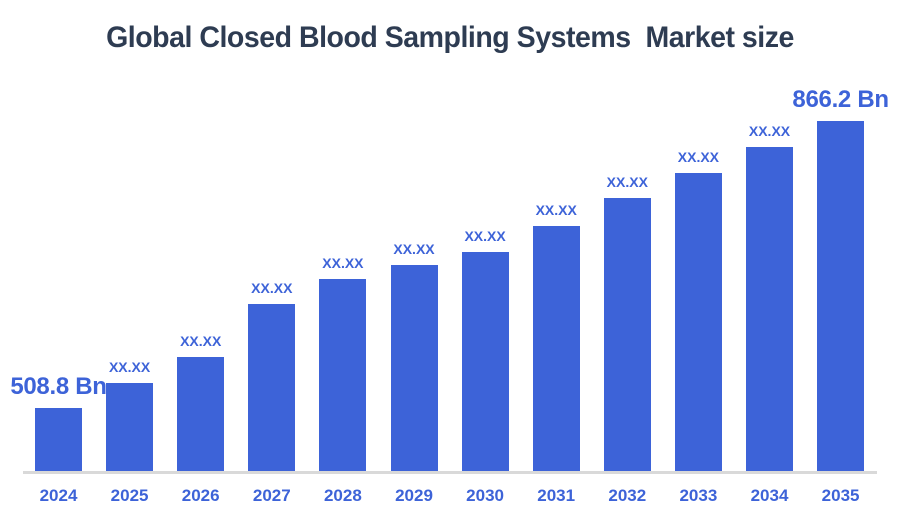 Image resolution: width=900 pixels, height=525 pixels. I want to click on bar-2034, so click(769, 309).